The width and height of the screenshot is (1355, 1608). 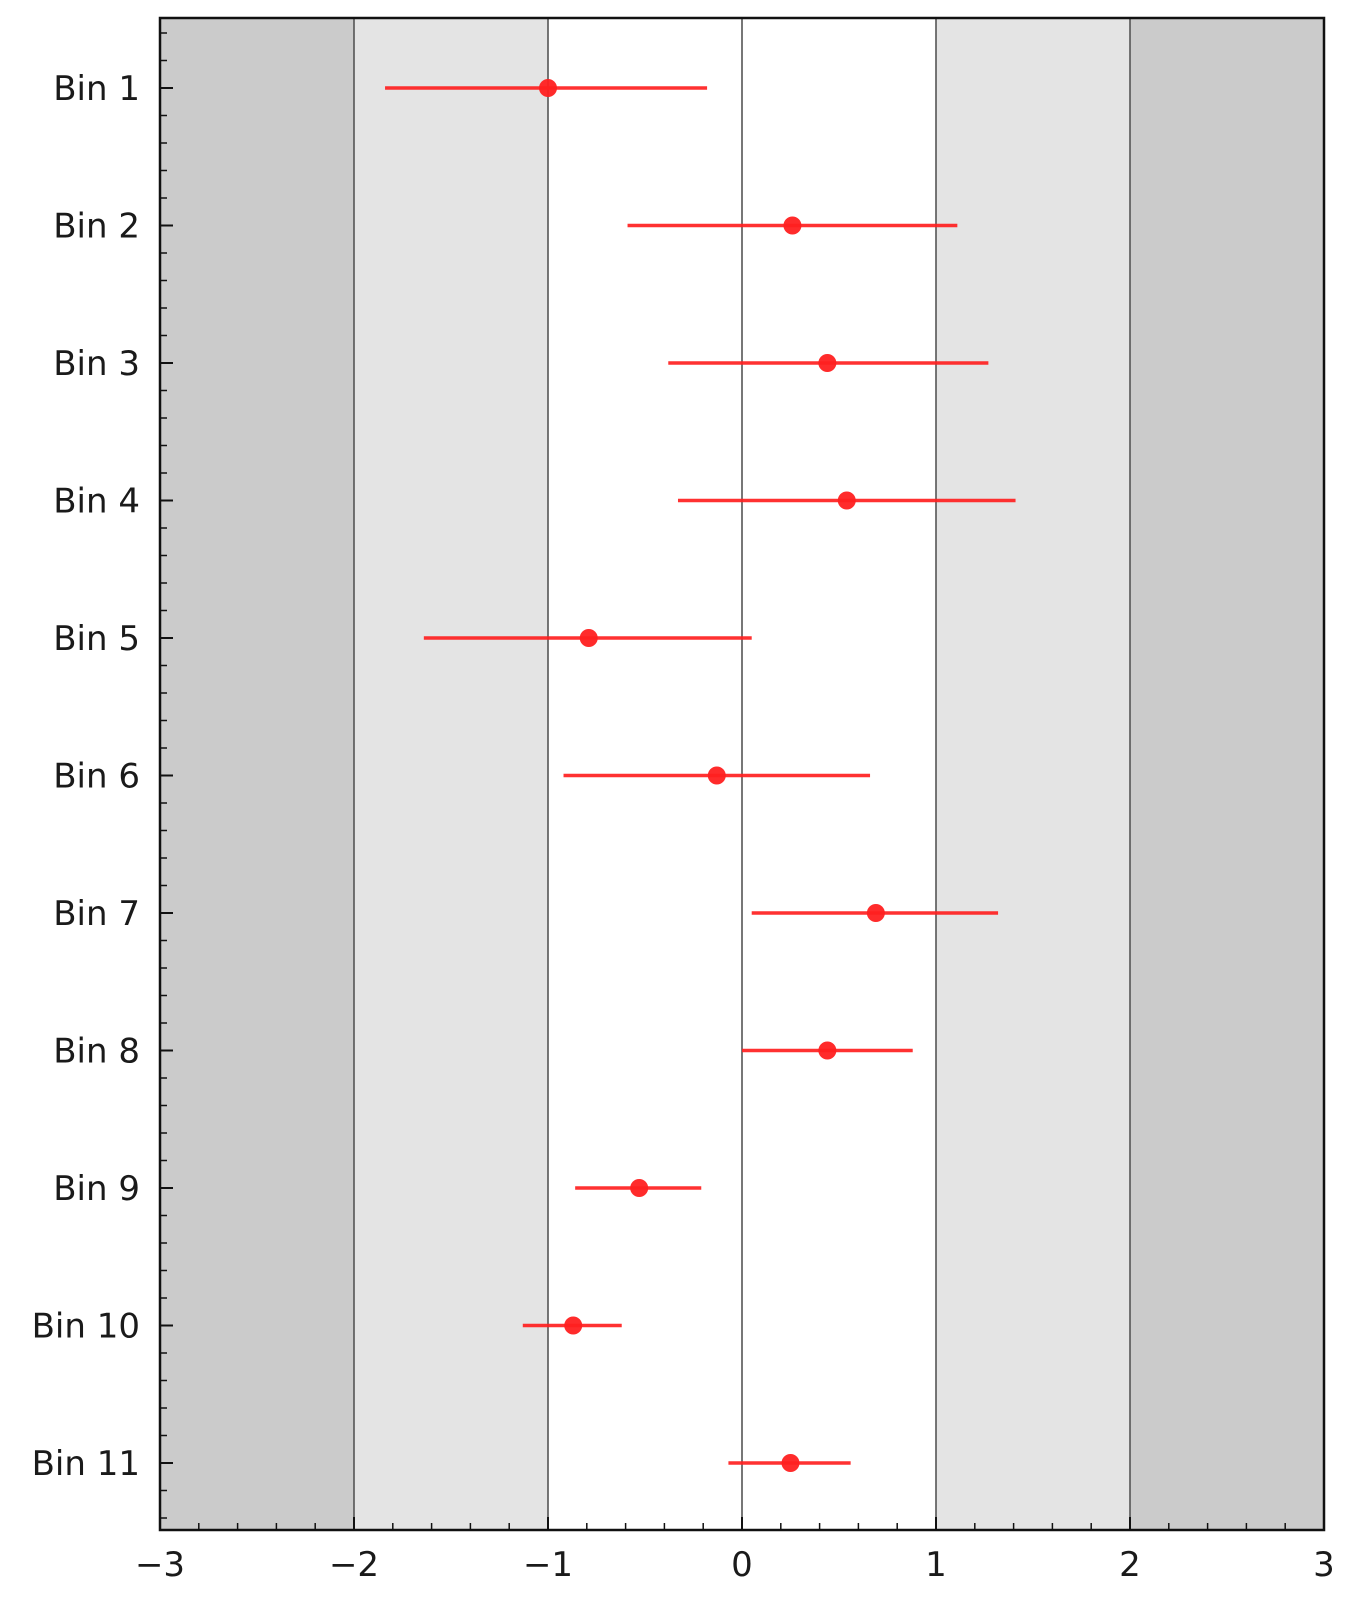 I want to click on y-tick-label: Bin 7, so click(x=96, y=914).